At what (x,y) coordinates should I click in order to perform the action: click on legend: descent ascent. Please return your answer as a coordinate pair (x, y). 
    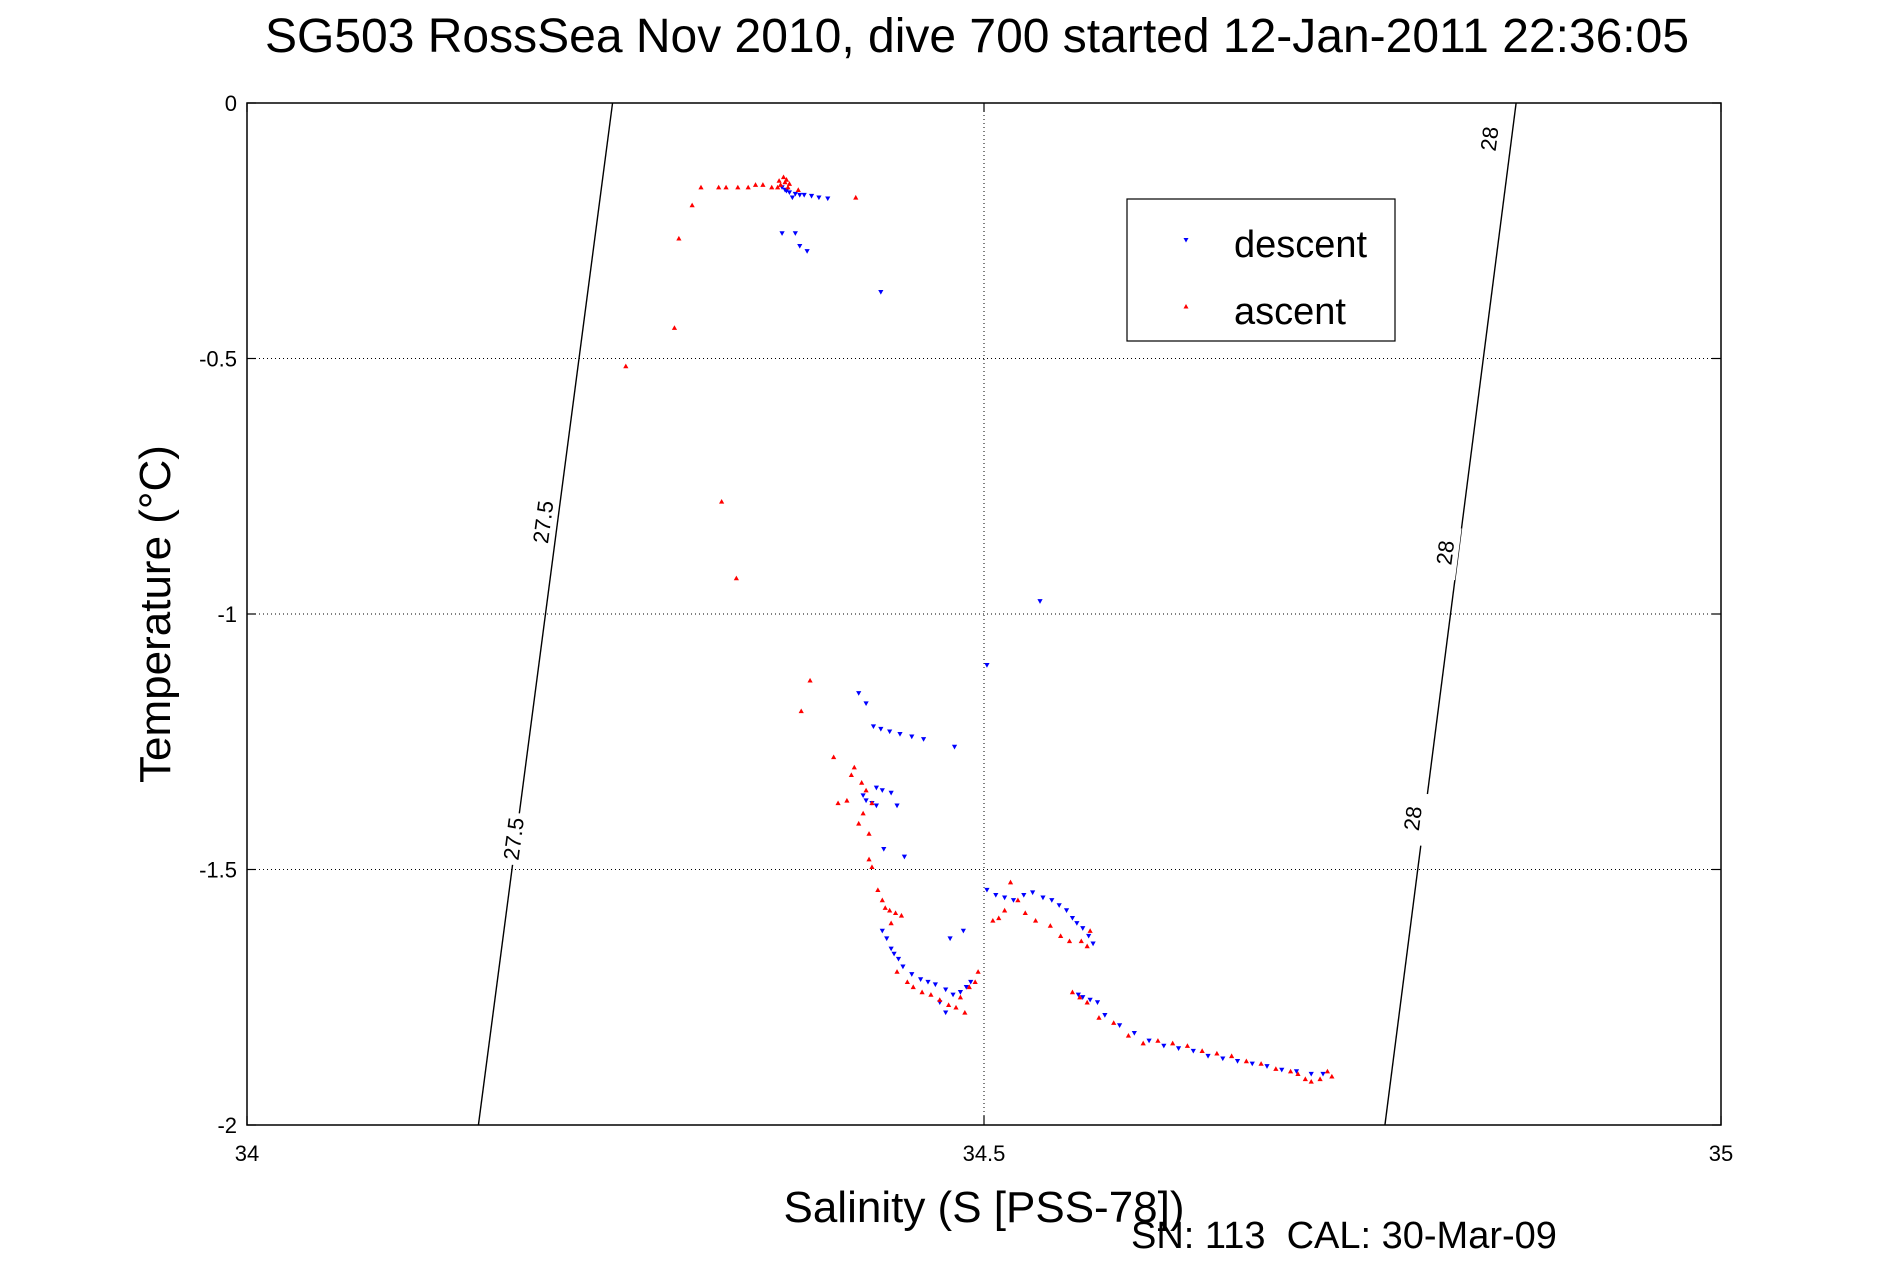
    Looking at the image, I should click on (1261, 270).